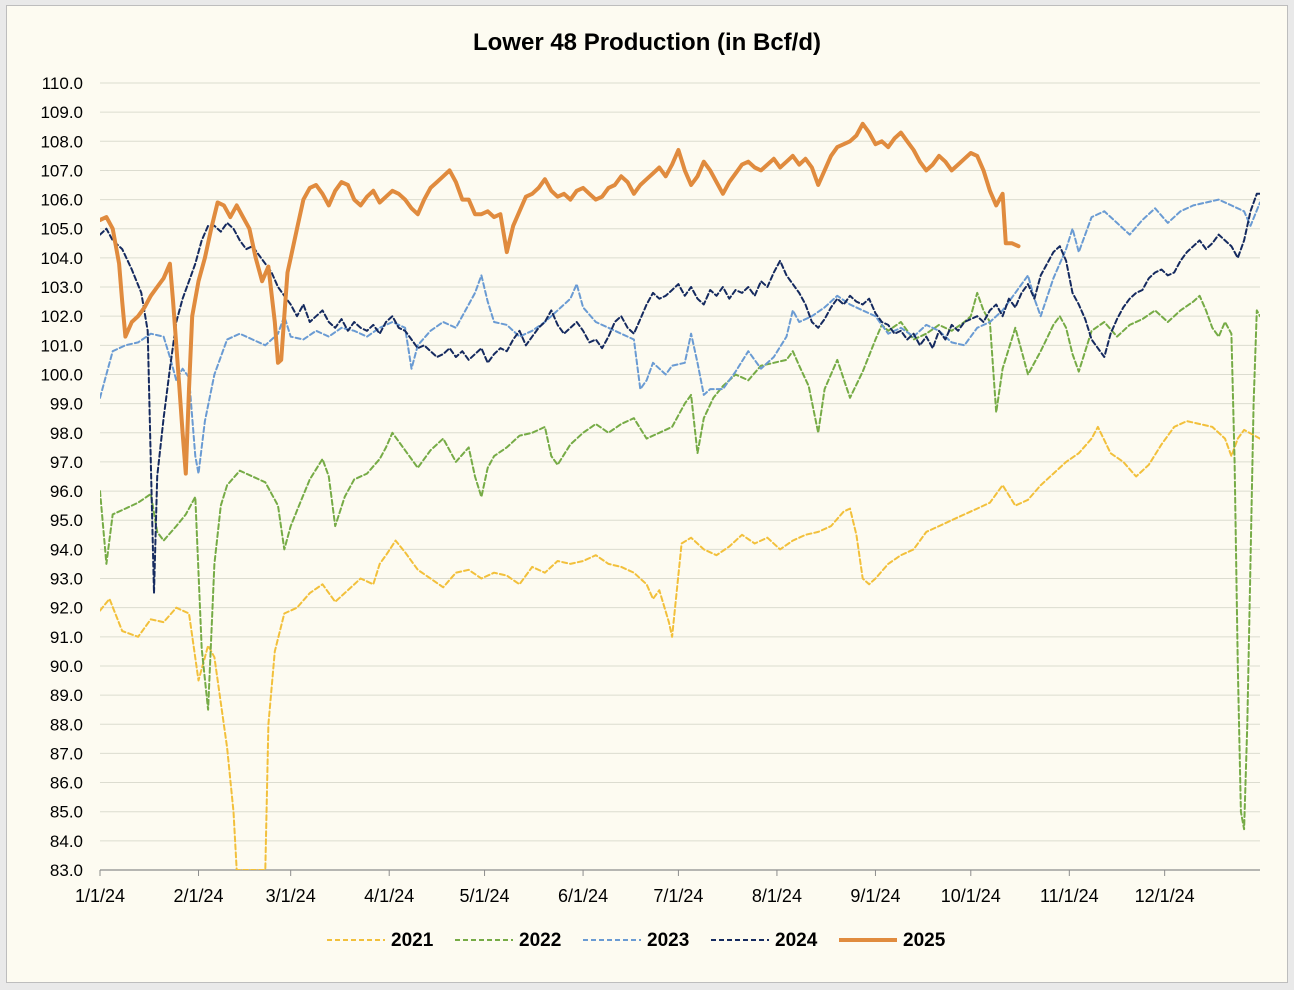 The height and width of the screenshot is (990, 1294). What do you see at coordinates (678, 896) in the screenshot?
I see `x-tick-label: 7/1/24` at bounding box center [678, 896].